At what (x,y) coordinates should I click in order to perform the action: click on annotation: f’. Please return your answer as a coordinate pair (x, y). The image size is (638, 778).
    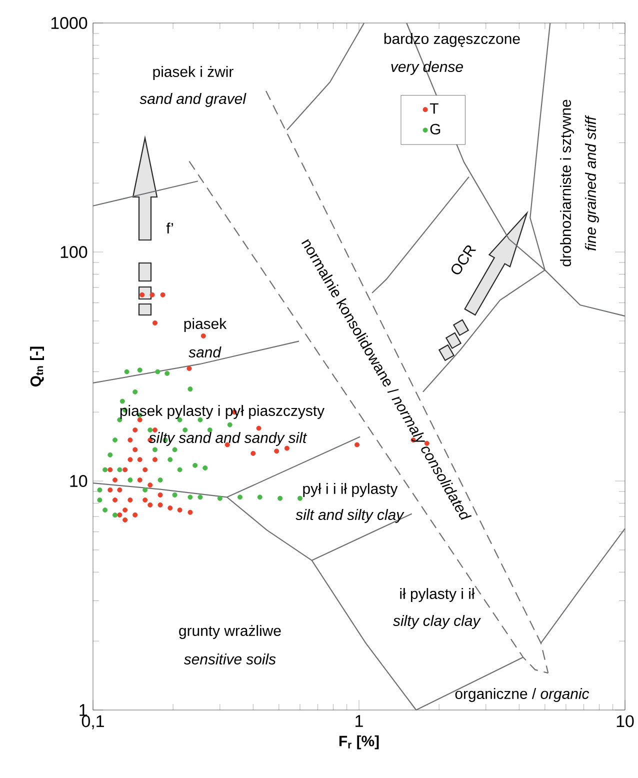
    Looking at the image, I should click on (169, 228).